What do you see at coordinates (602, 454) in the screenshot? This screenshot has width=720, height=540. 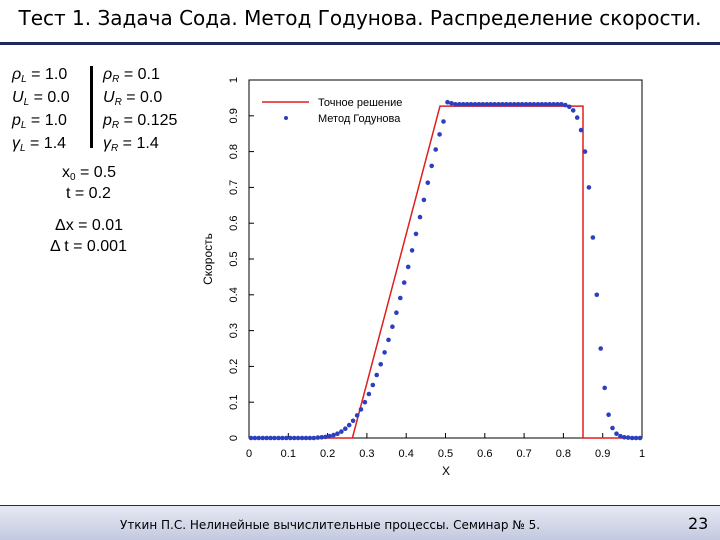 I see `x-tick-label: 0.9` at bounding box center [602, 454].